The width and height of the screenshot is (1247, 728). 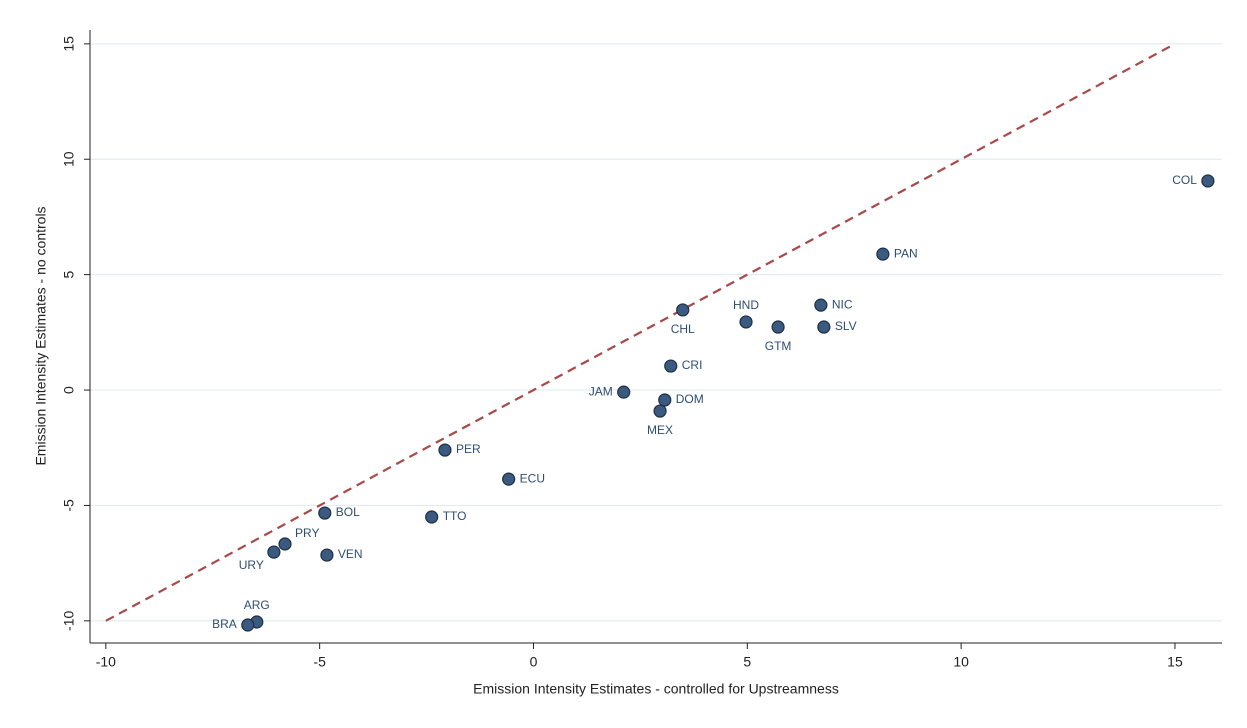 What do you see at coordinates (534, 662) in the screenshot?
I see `x-tick-label: 0` at bounding box center [534, 662].